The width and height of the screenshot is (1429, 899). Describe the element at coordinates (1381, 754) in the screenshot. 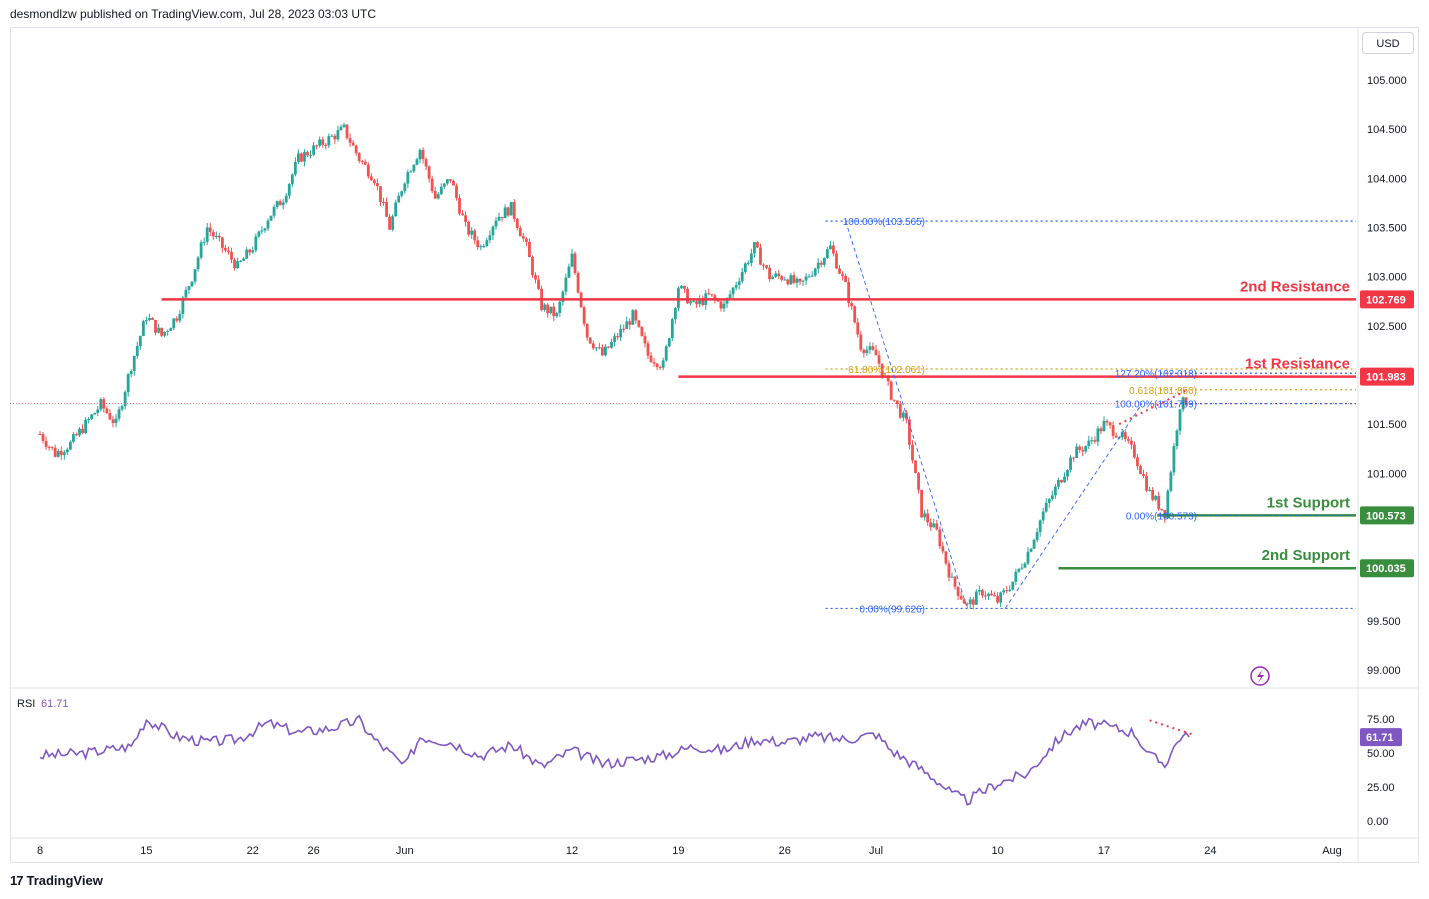

I see `rsi-tick-label: 50.00` at that location.